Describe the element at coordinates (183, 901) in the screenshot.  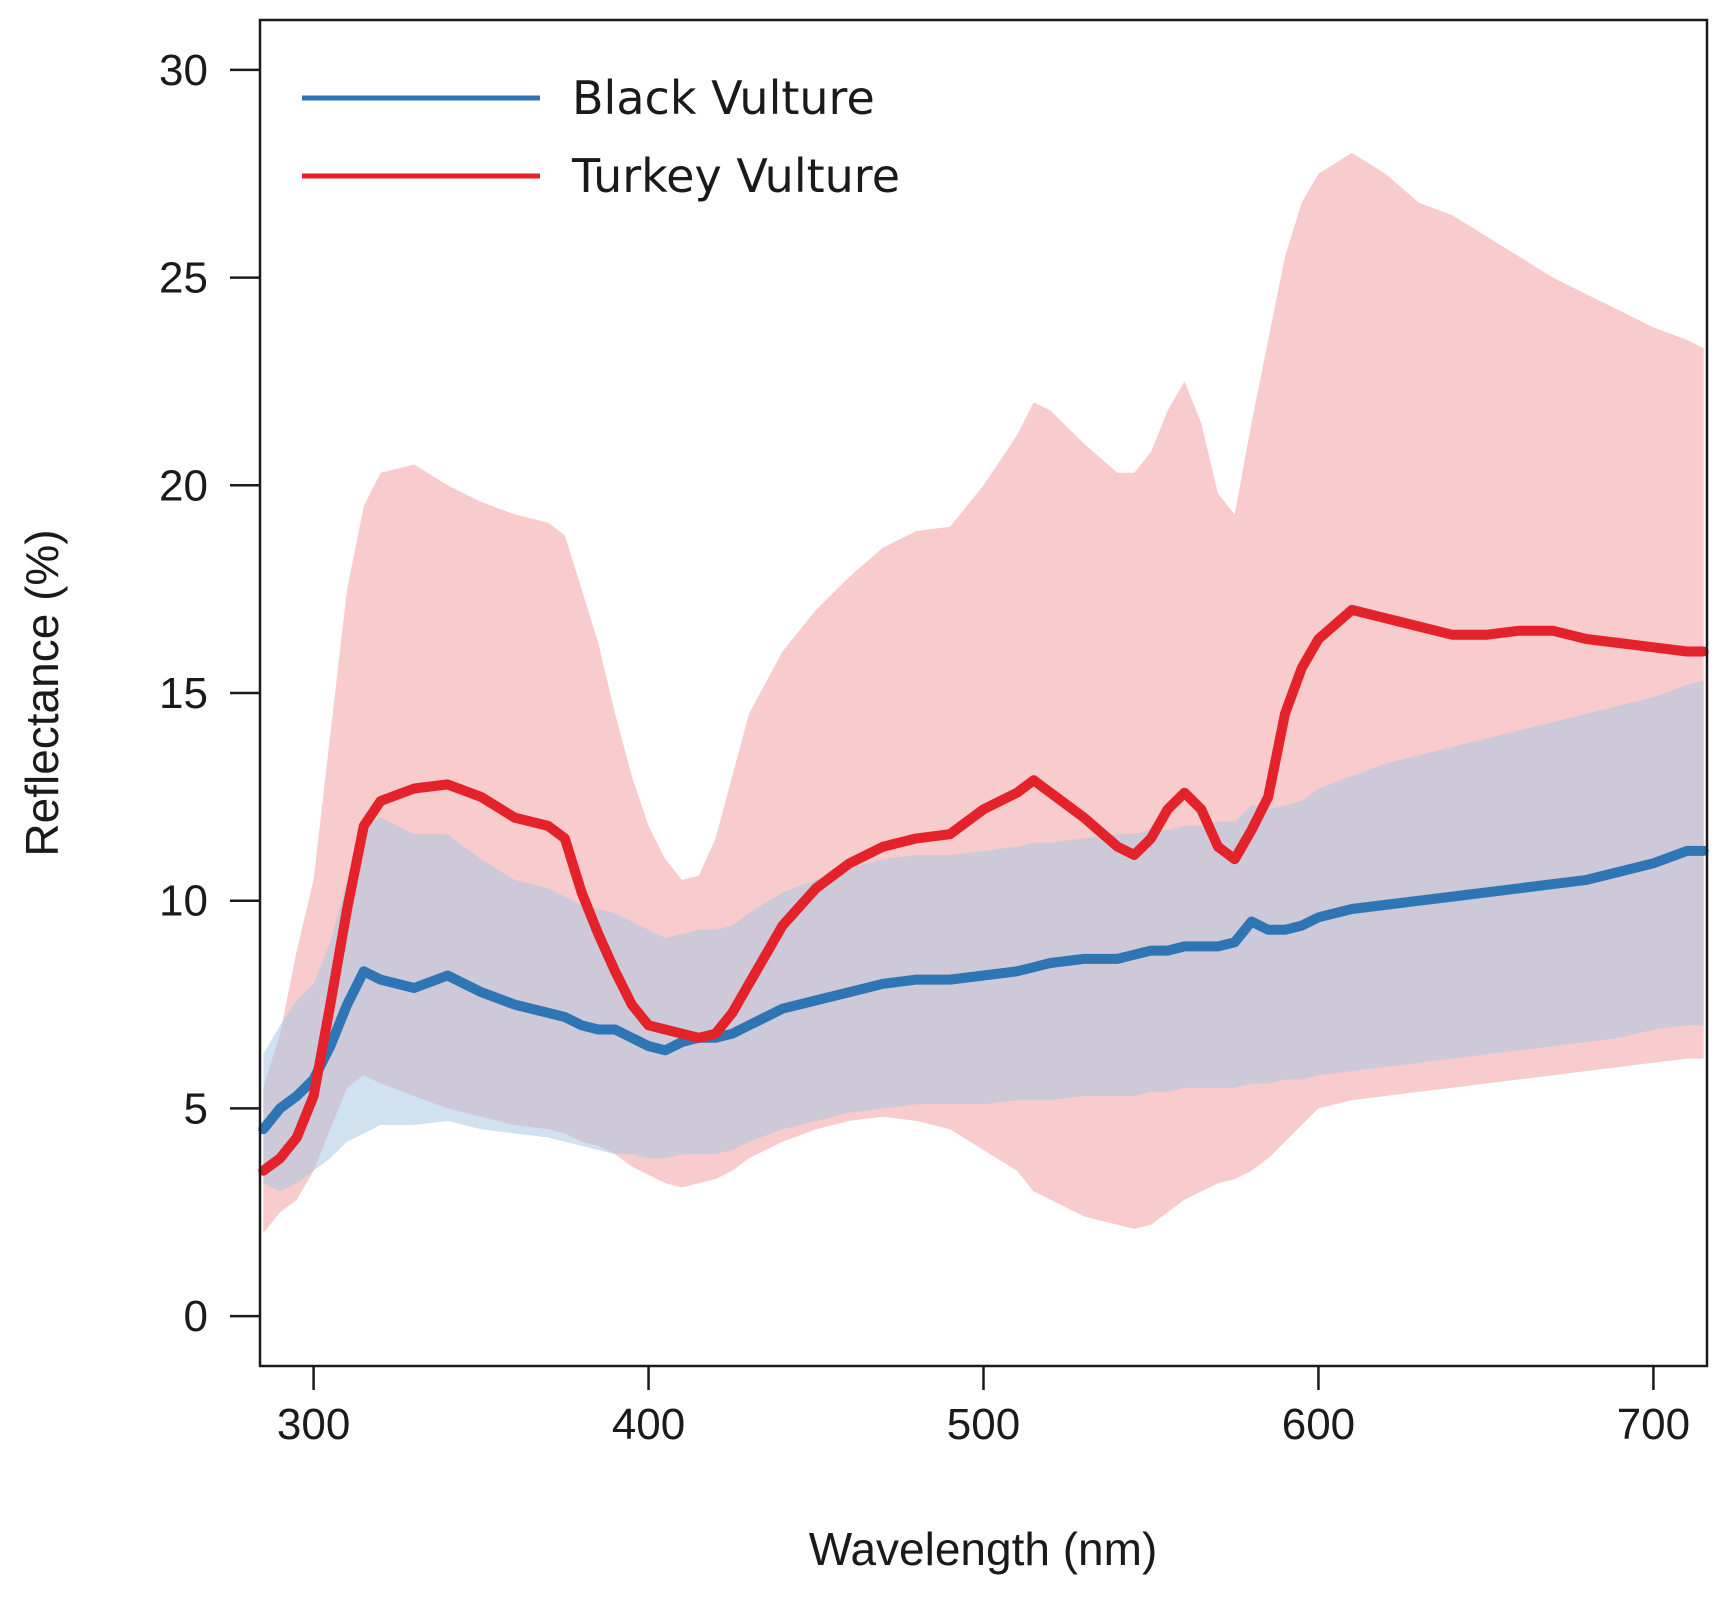
I see `y-tick-label-10: 10` at that location.